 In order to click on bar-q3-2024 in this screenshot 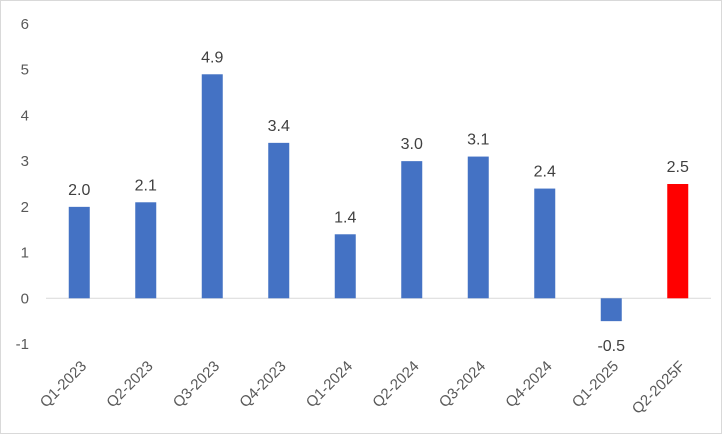, I will do `click(478, 227)`.